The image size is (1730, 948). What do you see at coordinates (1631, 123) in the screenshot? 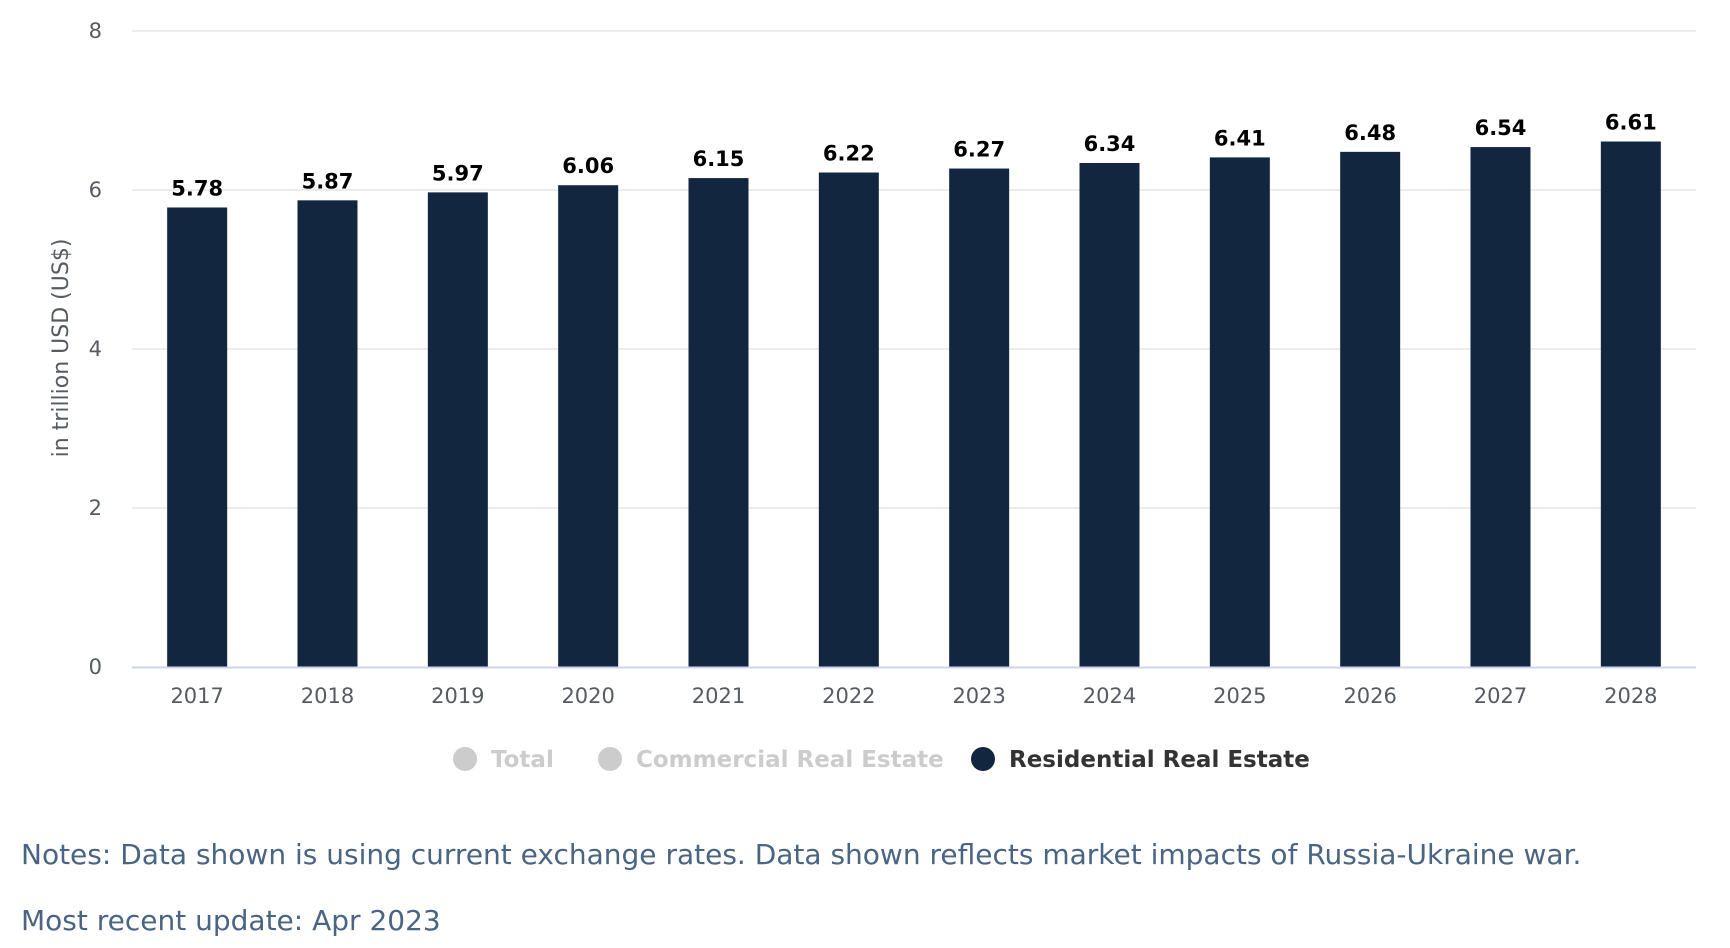
I see `data-label-2028: 6.61` at bounding box center [1631, 123].